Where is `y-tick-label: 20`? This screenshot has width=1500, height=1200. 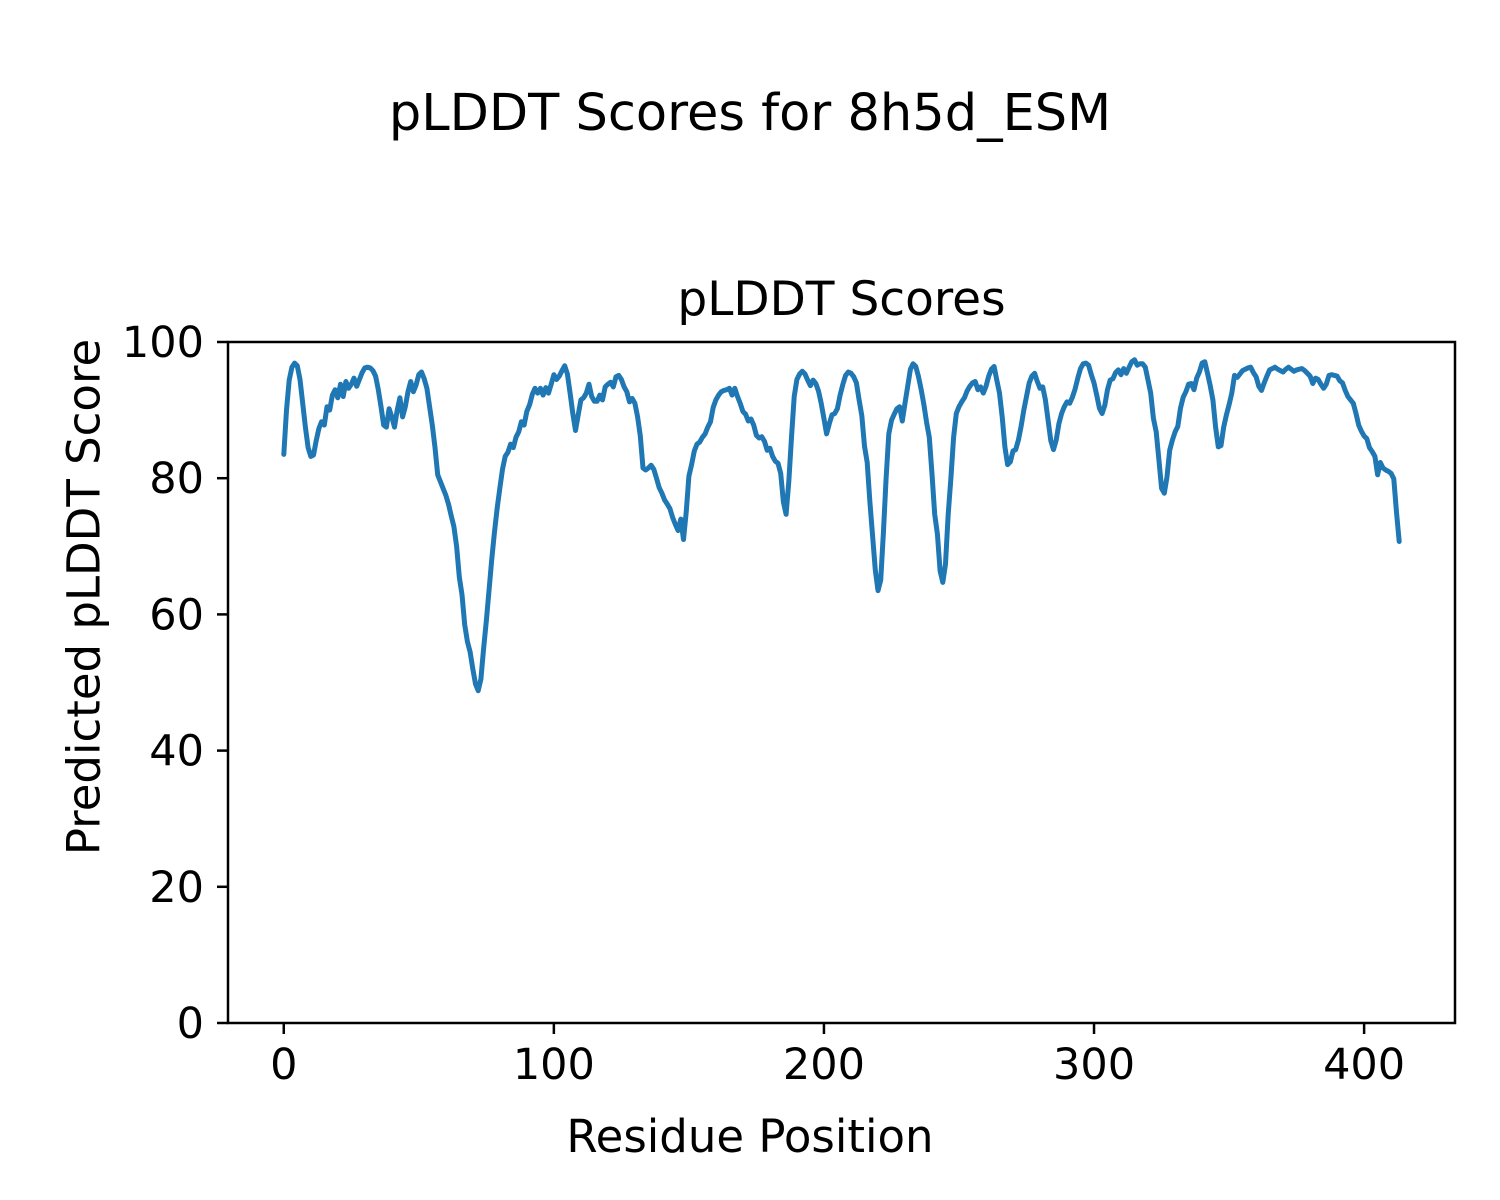 y-tick-label: 20 is located at coordinates (176, 888).